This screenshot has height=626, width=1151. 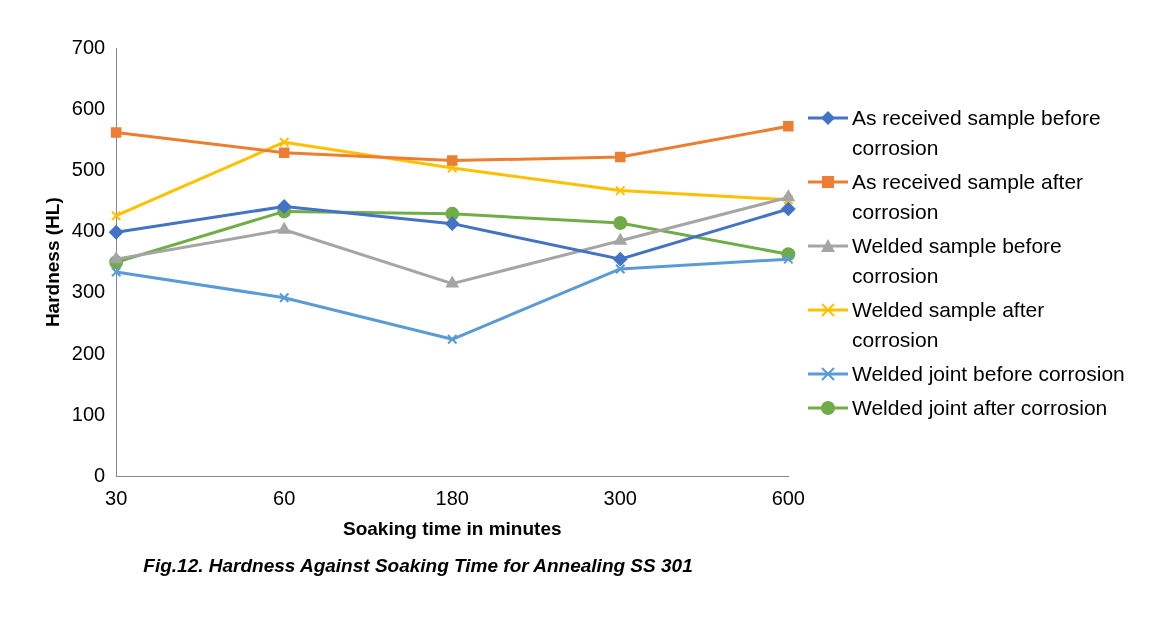 What do you see at coordinates (980, 408) in the screenshot?
I see `legend-label: Welded joint after corrosion` at bounding box center [980, 408].